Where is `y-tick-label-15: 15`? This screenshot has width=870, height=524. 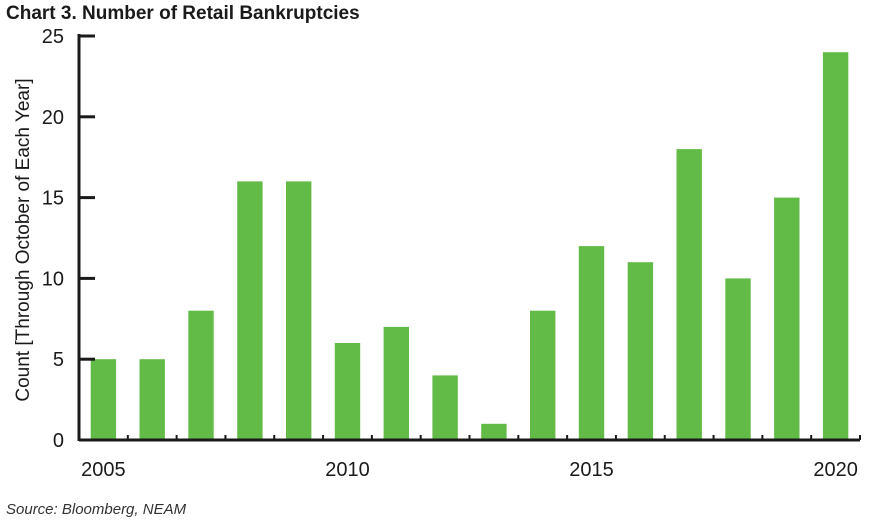
y-tick-label-15: 15 is located at coordinates (53, 199).